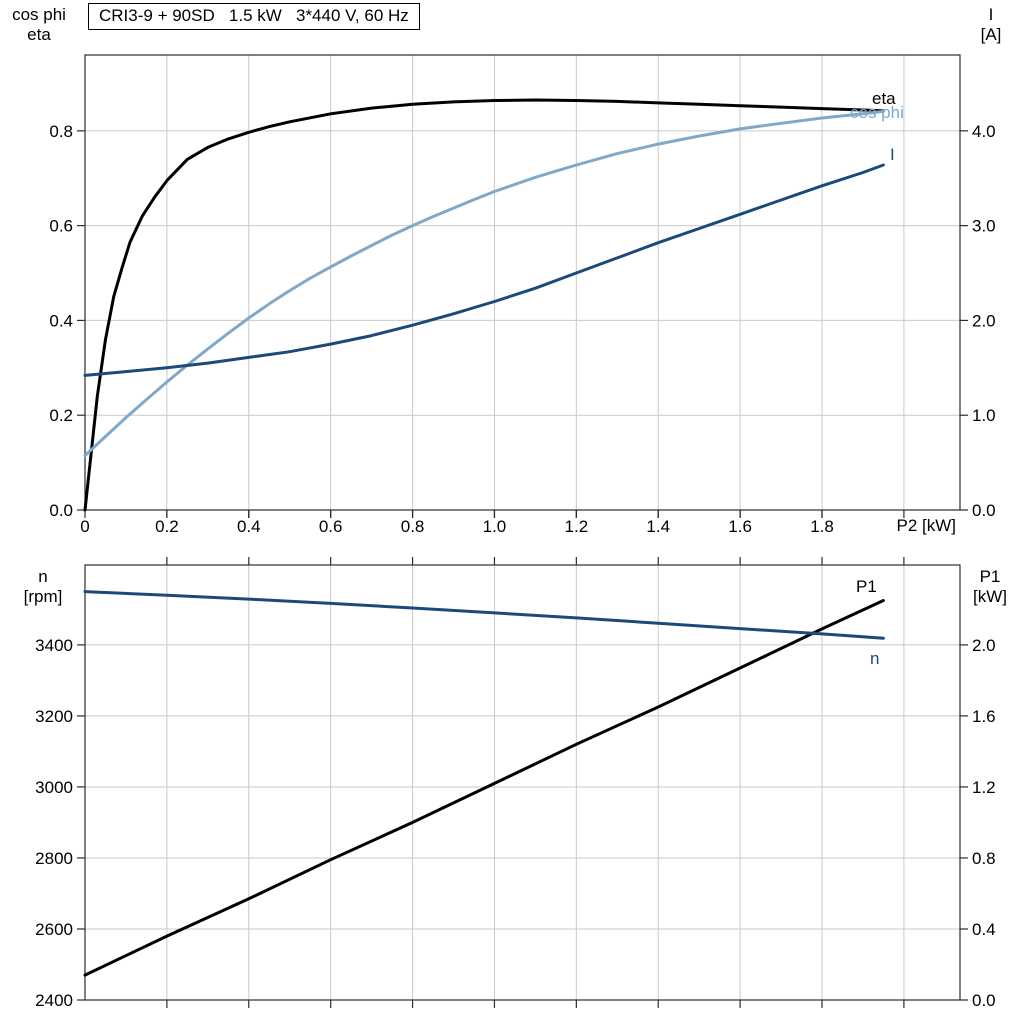 The width and height of the screenshot is (1024, 1024). Describe the element at coordinates (84, 526) in the screenshot. I see `x-tick-label: 0` at that location.